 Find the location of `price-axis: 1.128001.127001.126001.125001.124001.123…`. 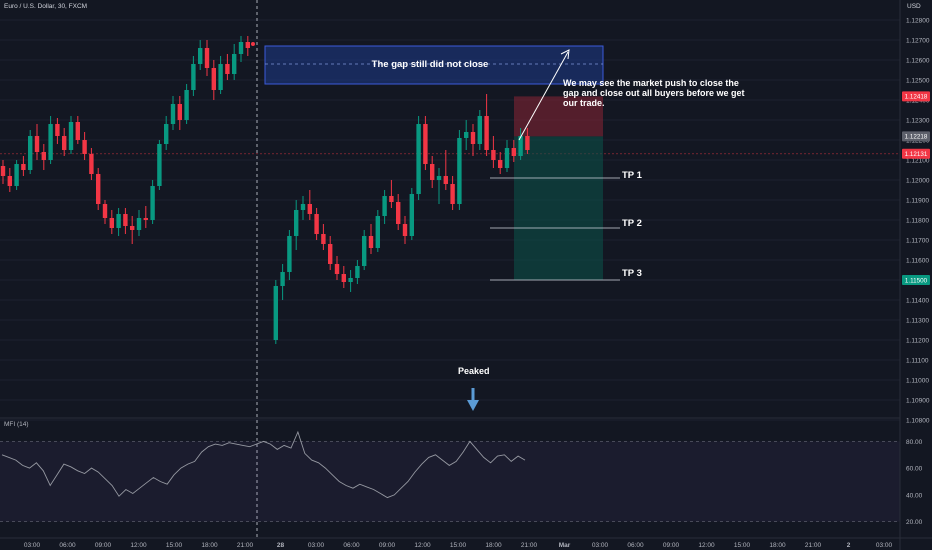

price-axis: 1.128001.127001.126001.125001.124001.123… is located at coordinates (915, 275).